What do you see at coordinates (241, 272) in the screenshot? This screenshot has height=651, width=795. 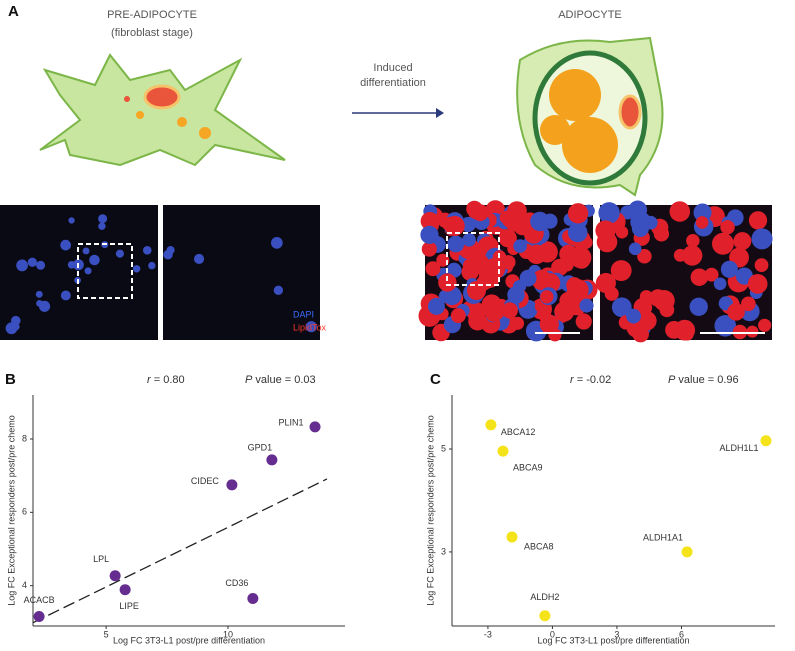 I see `micro-image` at bounding box center [241, 272].